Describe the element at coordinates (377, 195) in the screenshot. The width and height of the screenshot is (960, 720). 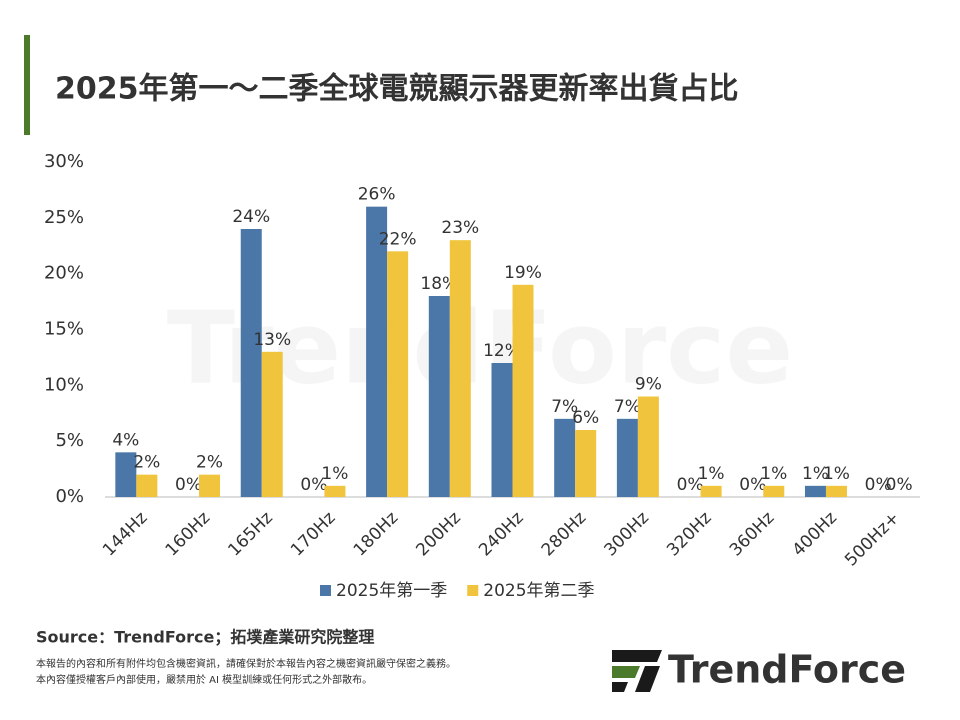
I see `data-label: 26%` at that location.